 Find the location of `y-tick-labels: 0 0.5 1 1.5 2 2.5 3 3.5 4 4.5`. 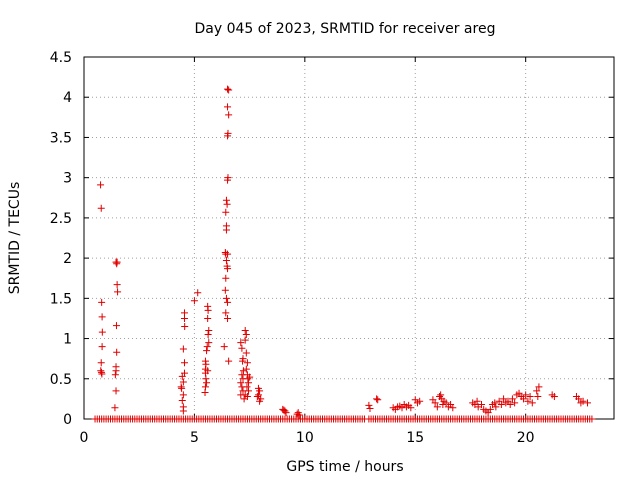

y-tick-labels: 0 0.5 1 1.5 2 2.5 3 3.5 4 4.5 is located at coordinates (61, 239).